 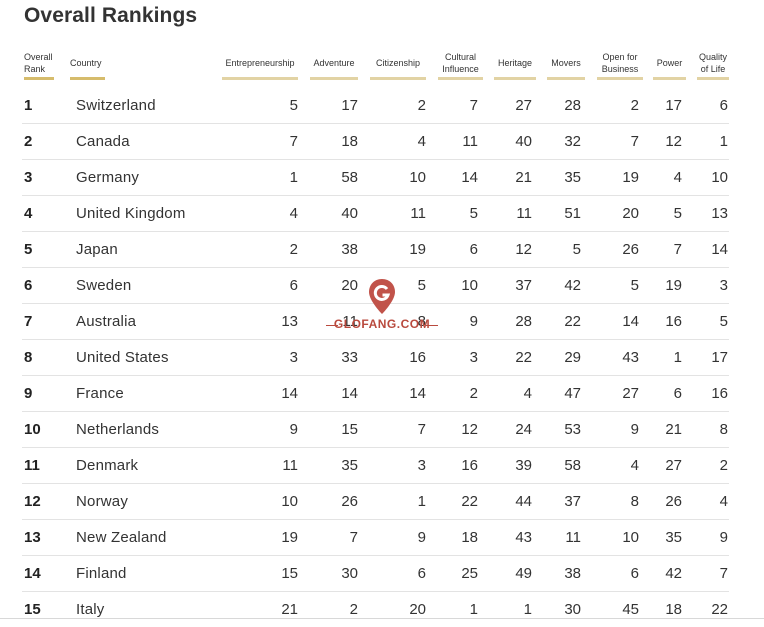 What do you see at coordinates (375, 286) in the screenshot?
I see `table-row: 6 Sweden 6 20 5 10 37 42 5 19 3` at bounding box center [375, 286].